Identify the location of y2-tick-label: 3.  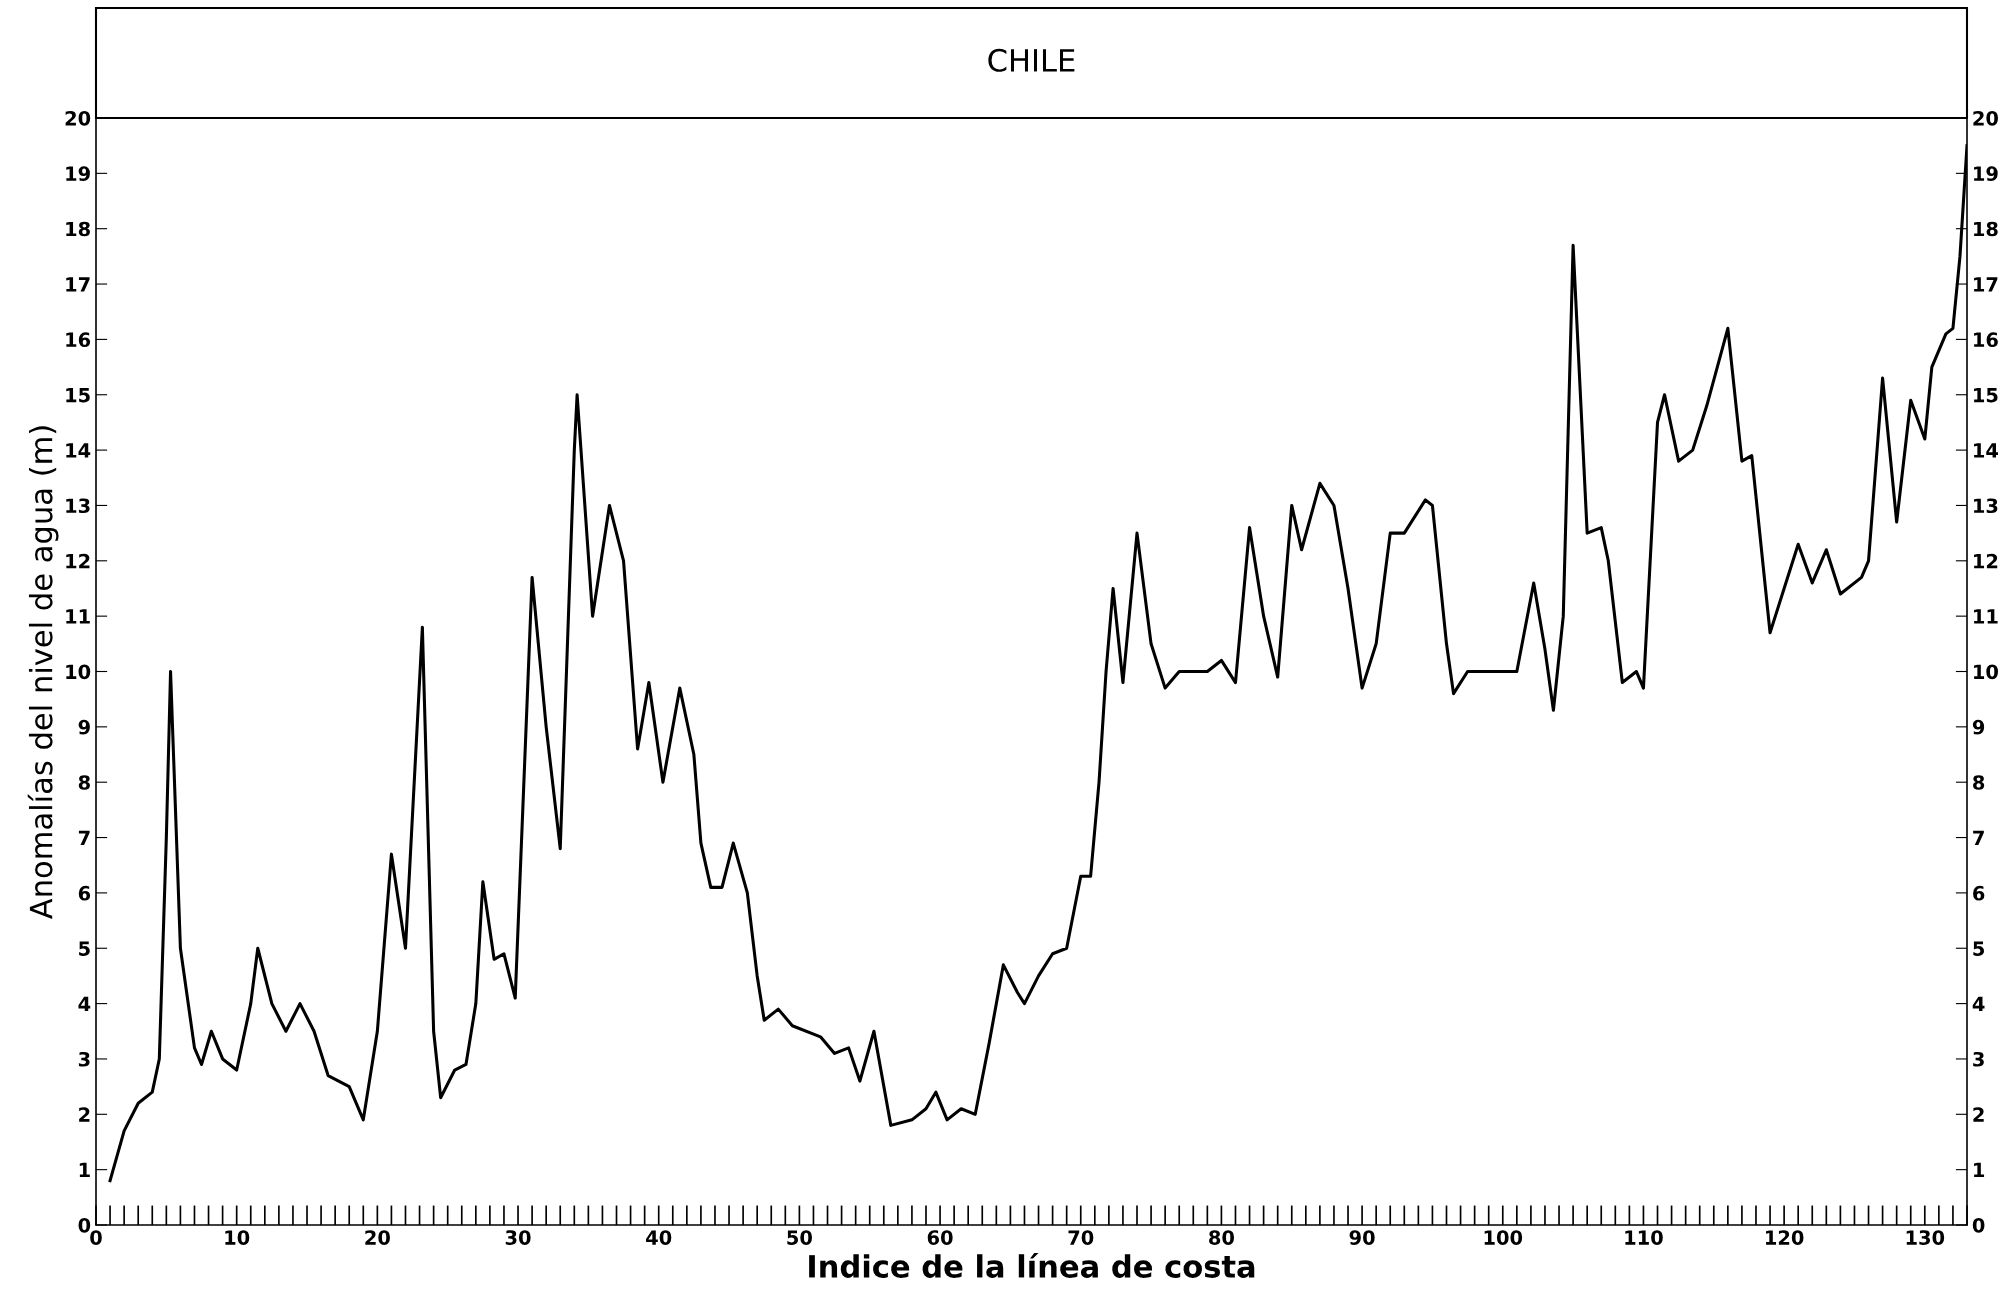
(1978, 1059).